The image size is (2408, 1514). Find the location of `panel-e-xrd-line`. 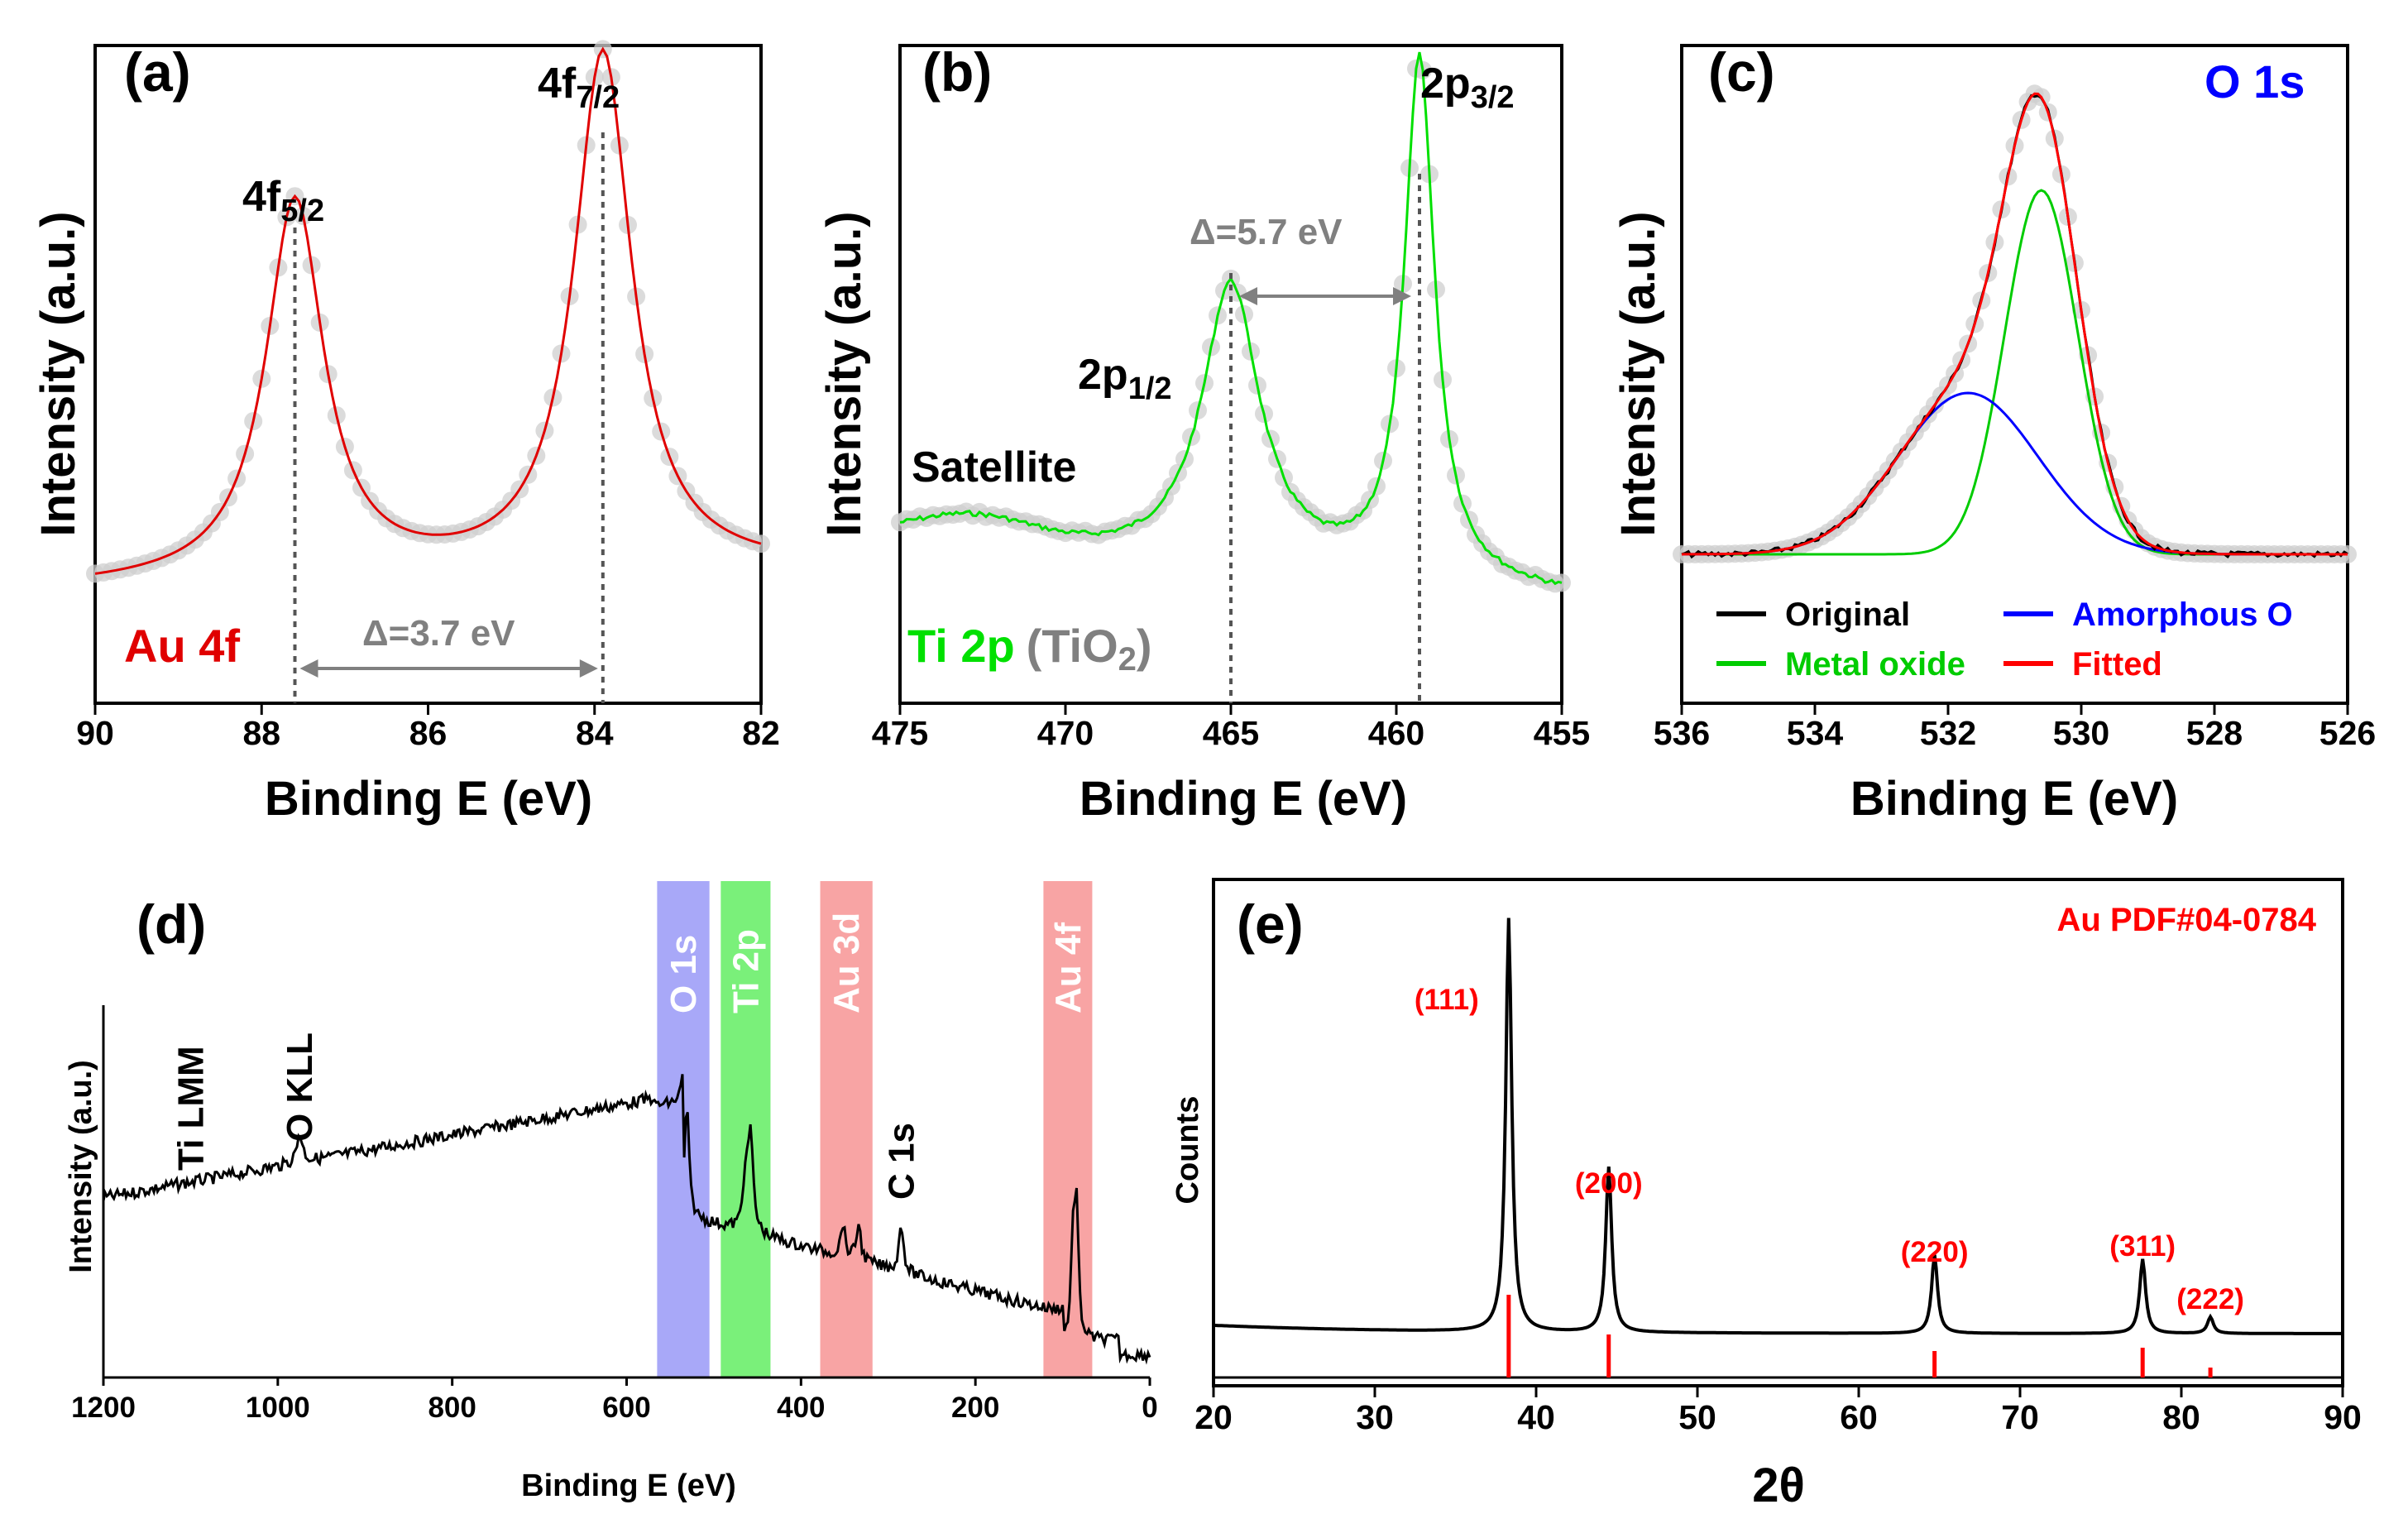

panel-e-xrd-line is located at coordinates (1778, 1126).